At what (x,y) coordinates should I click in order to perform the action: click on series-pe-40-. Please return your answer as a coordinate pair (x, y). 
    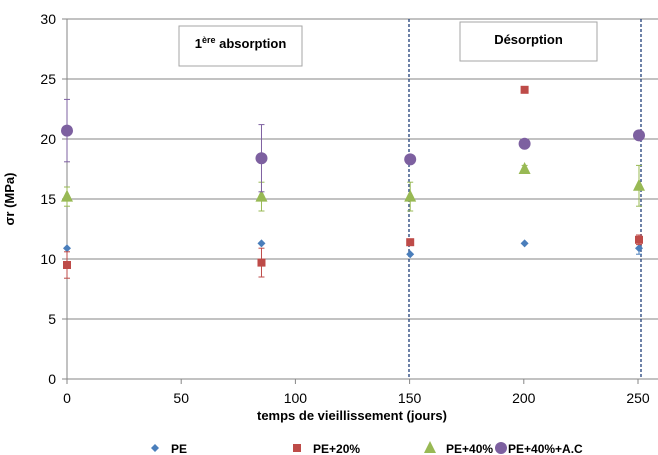
    Looking at the image, I should click on (353, 187).